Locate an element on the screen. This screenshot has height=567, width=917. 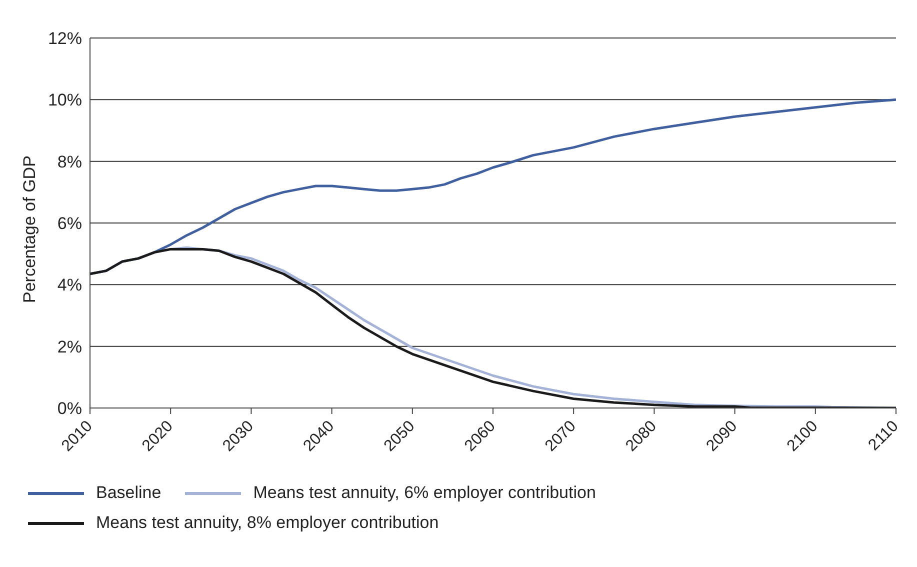
y-axis-title: Percentage of GDP is located at coordinates (30, 229).